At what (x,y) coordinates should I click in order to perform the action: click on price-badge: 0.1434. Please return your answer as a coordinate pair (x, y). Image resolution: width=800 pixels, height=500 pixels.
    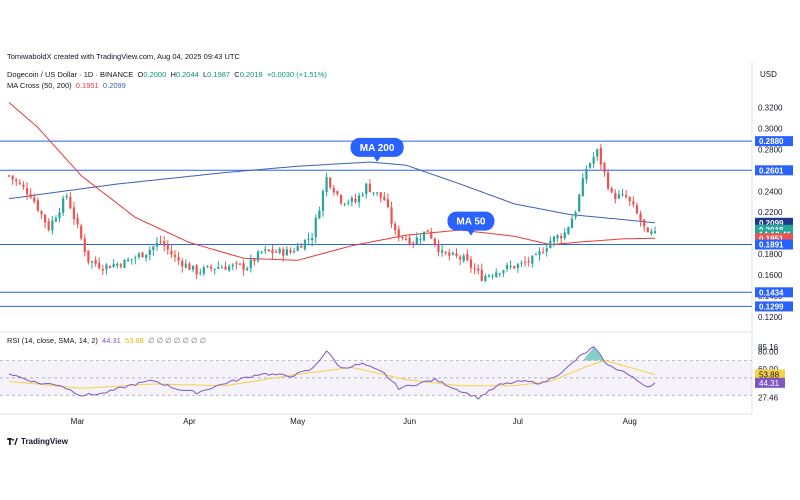
    Looking at the image, I should click on (774, 292).